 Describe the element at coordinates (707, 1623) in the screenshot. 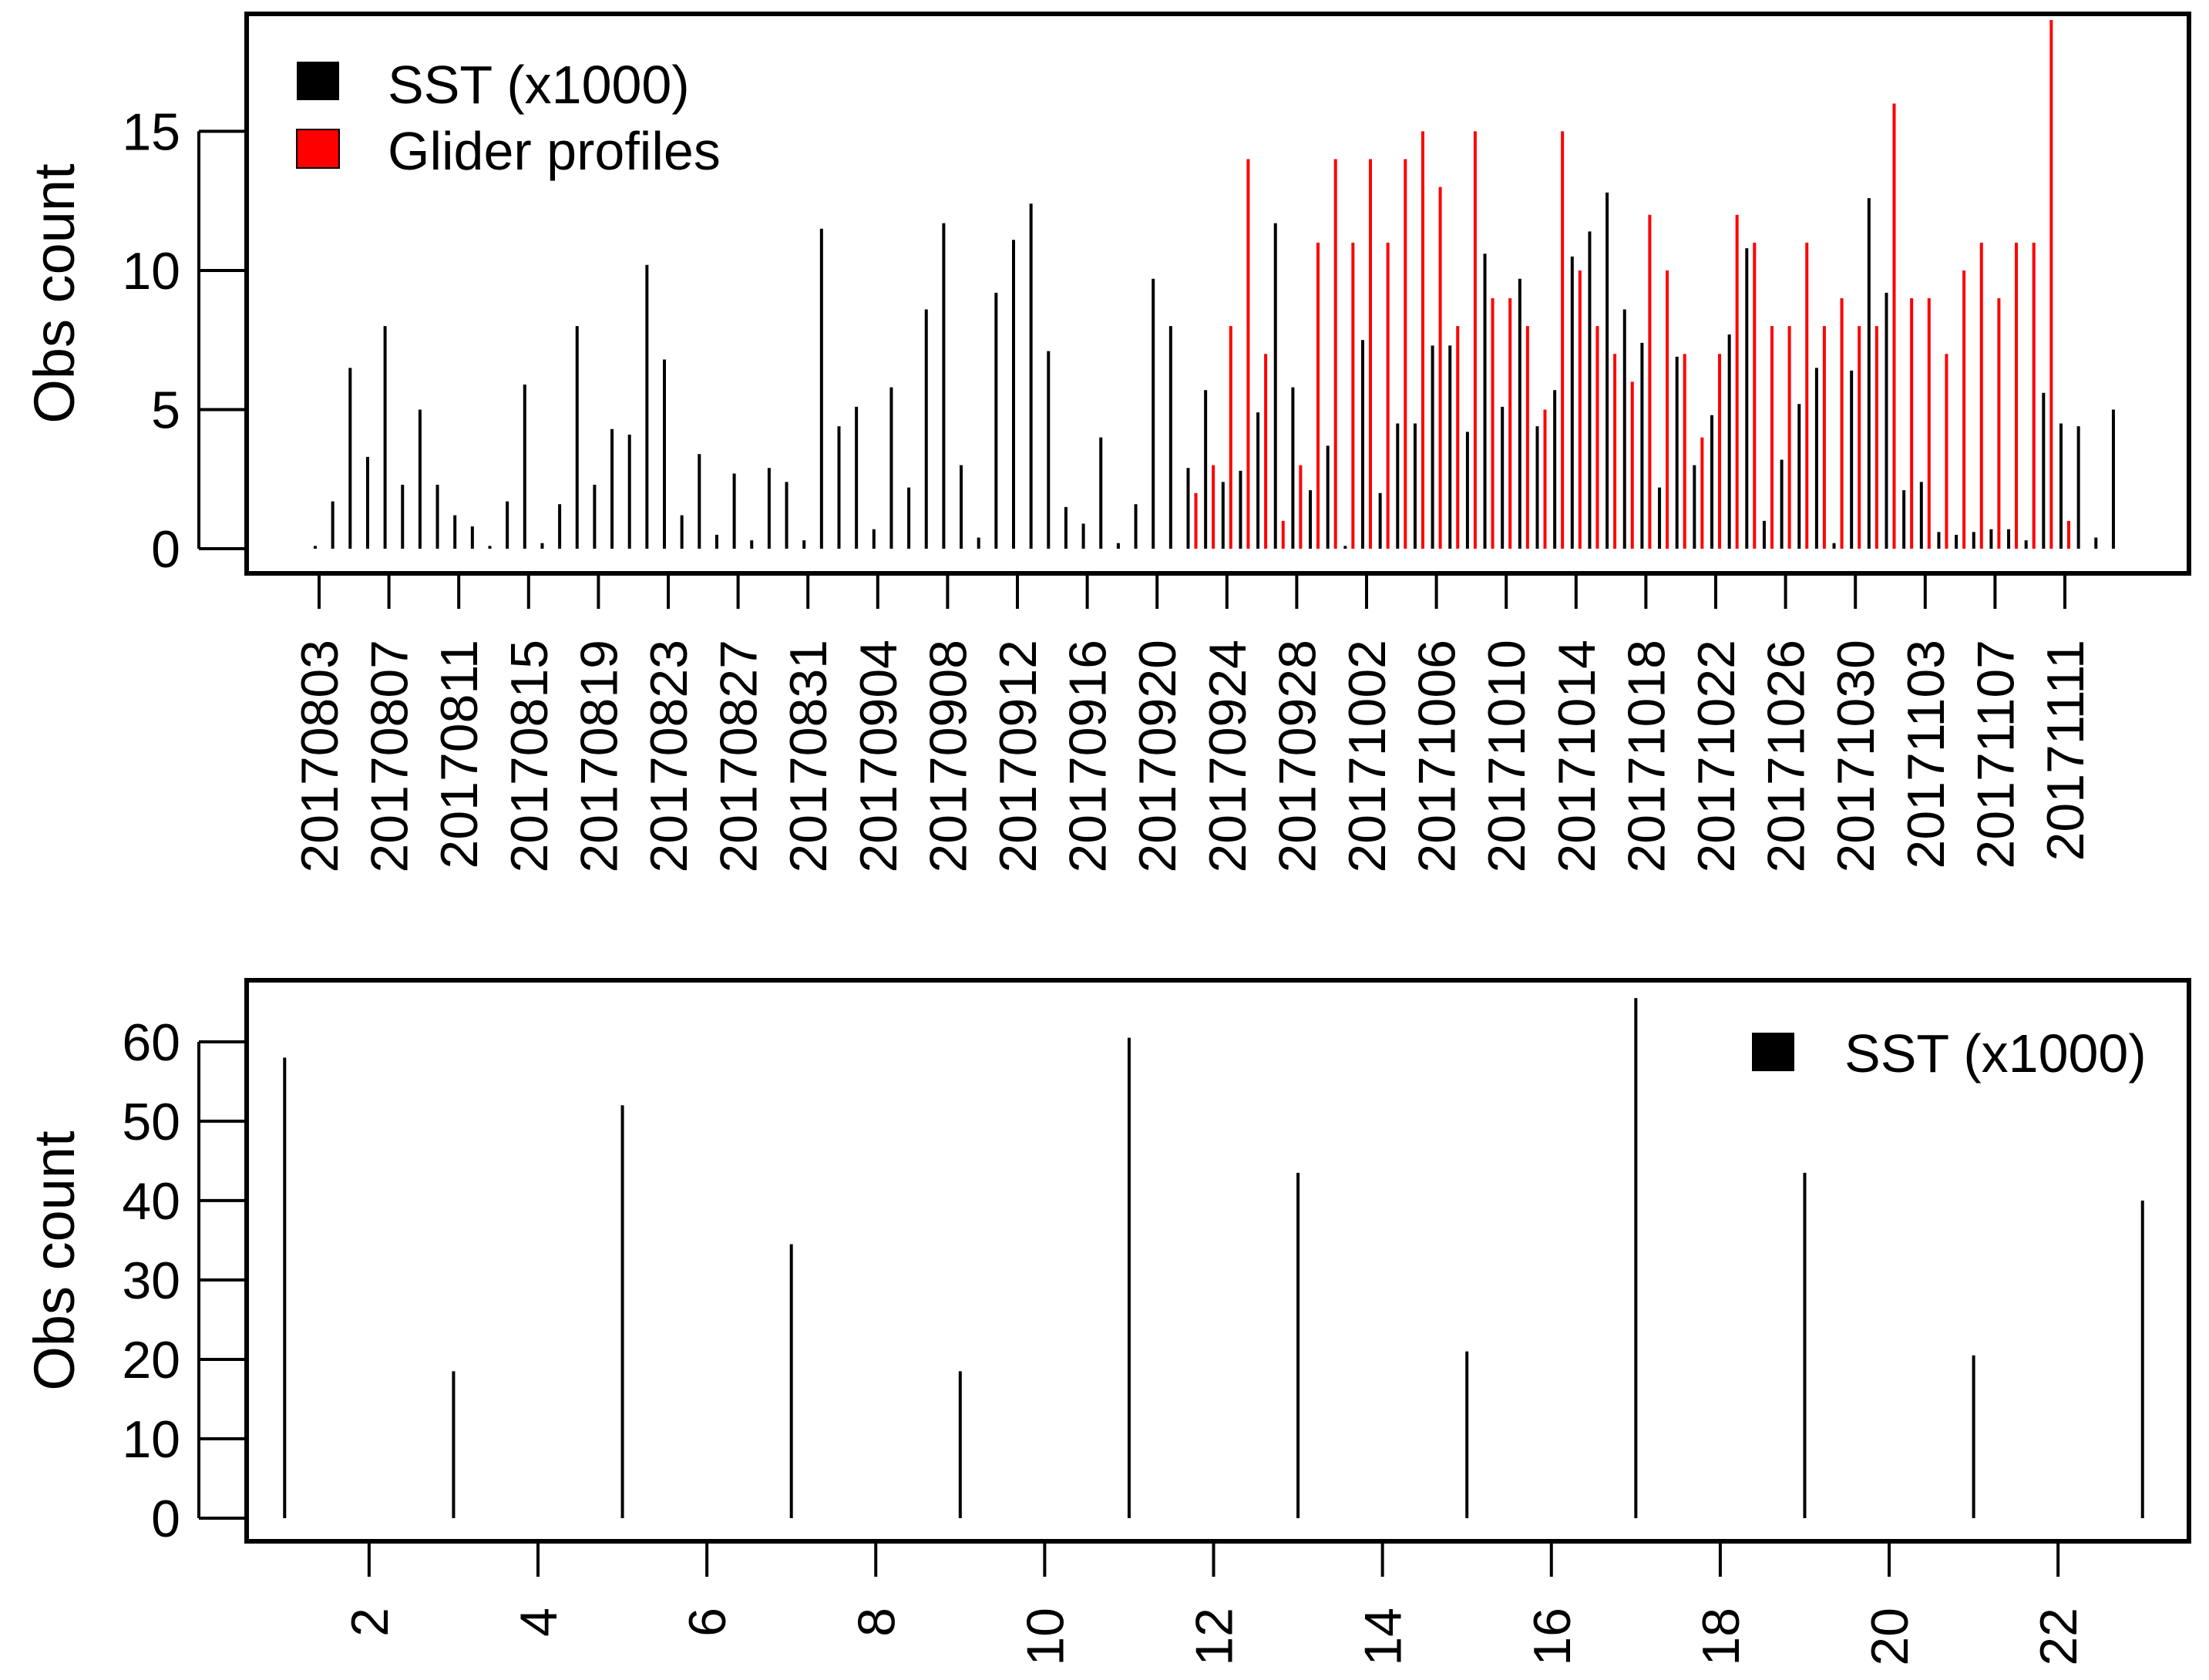

I see `x-tick-label: 6` at that location.